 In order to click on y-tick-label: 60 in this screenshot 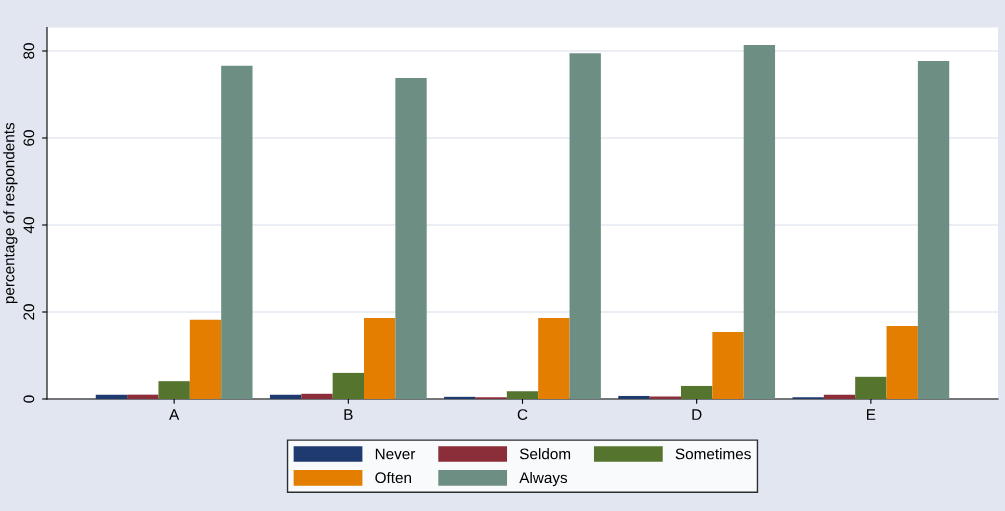, I will do `click(29, 138)`.